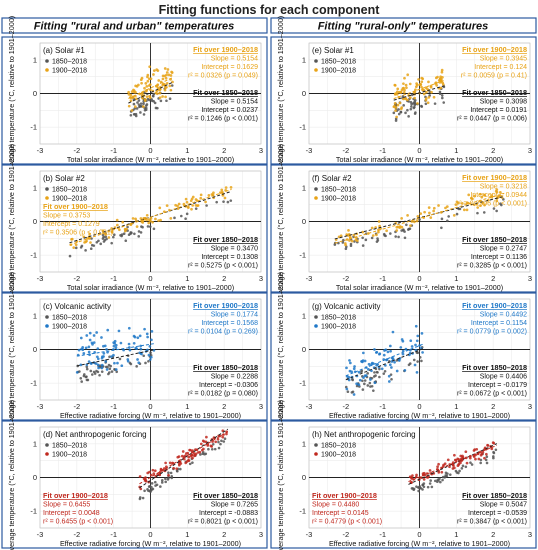 This screenshot has width=538, height=550. Describe the element at coordinates (333, 50) in the screenshot. I see `panel-title: (e) Solar #1` at that location.